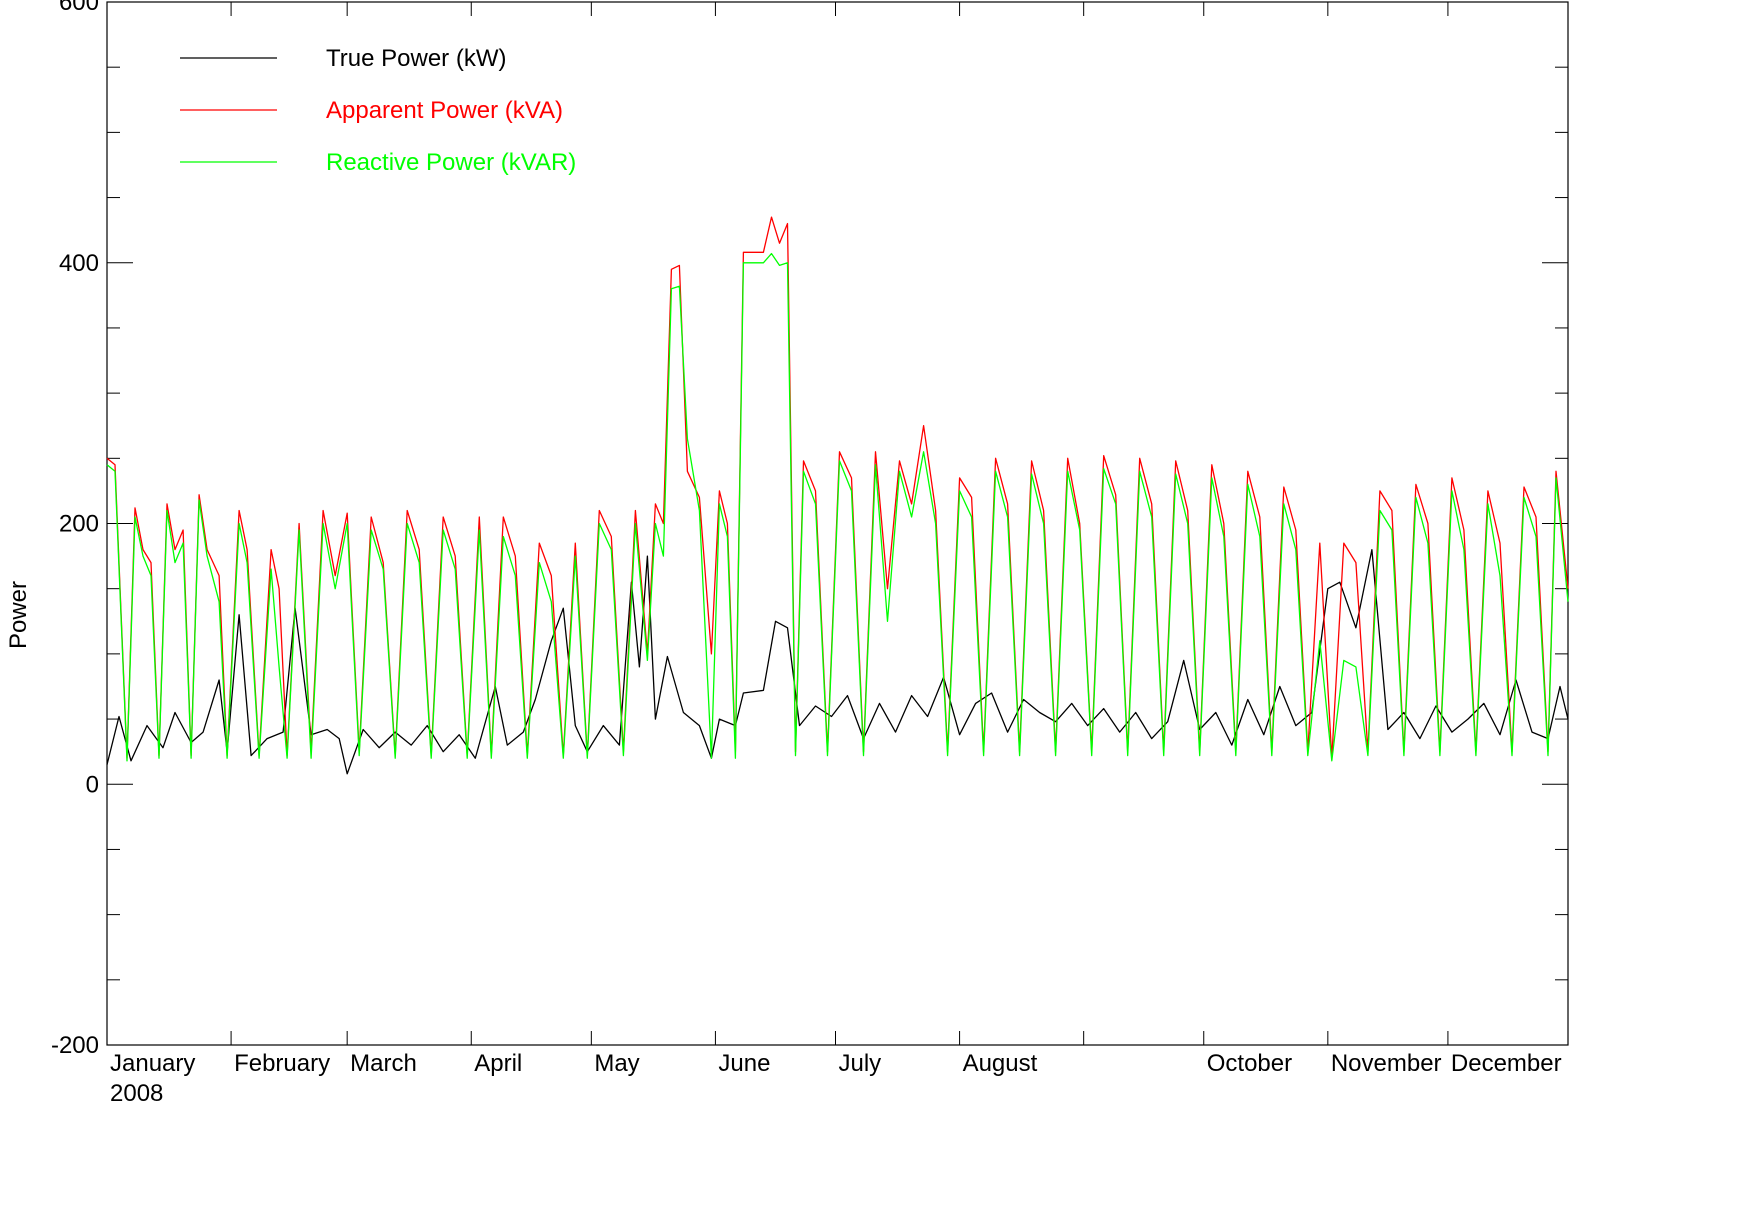 The width and height of the screenshot is (1743, 1228). What do you see at coordinates (616, 1063) in the screenshot?
I see `x-tick-label: May` at bounding box center [616, 1063].